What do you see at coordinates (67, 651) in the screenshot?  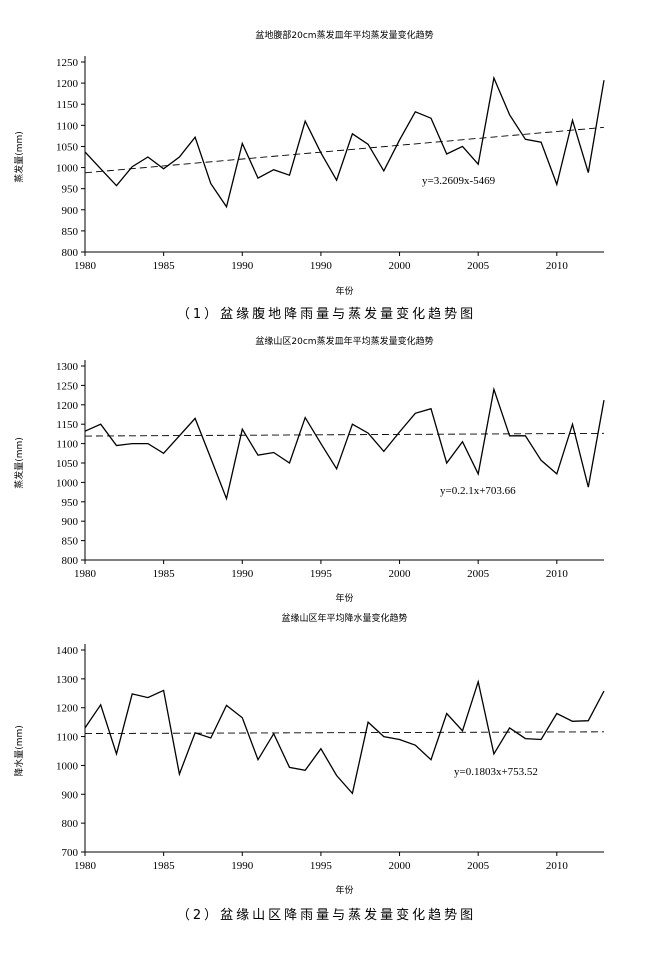 I see `y-tick-label: 1400` at bounding box center [67, 651].